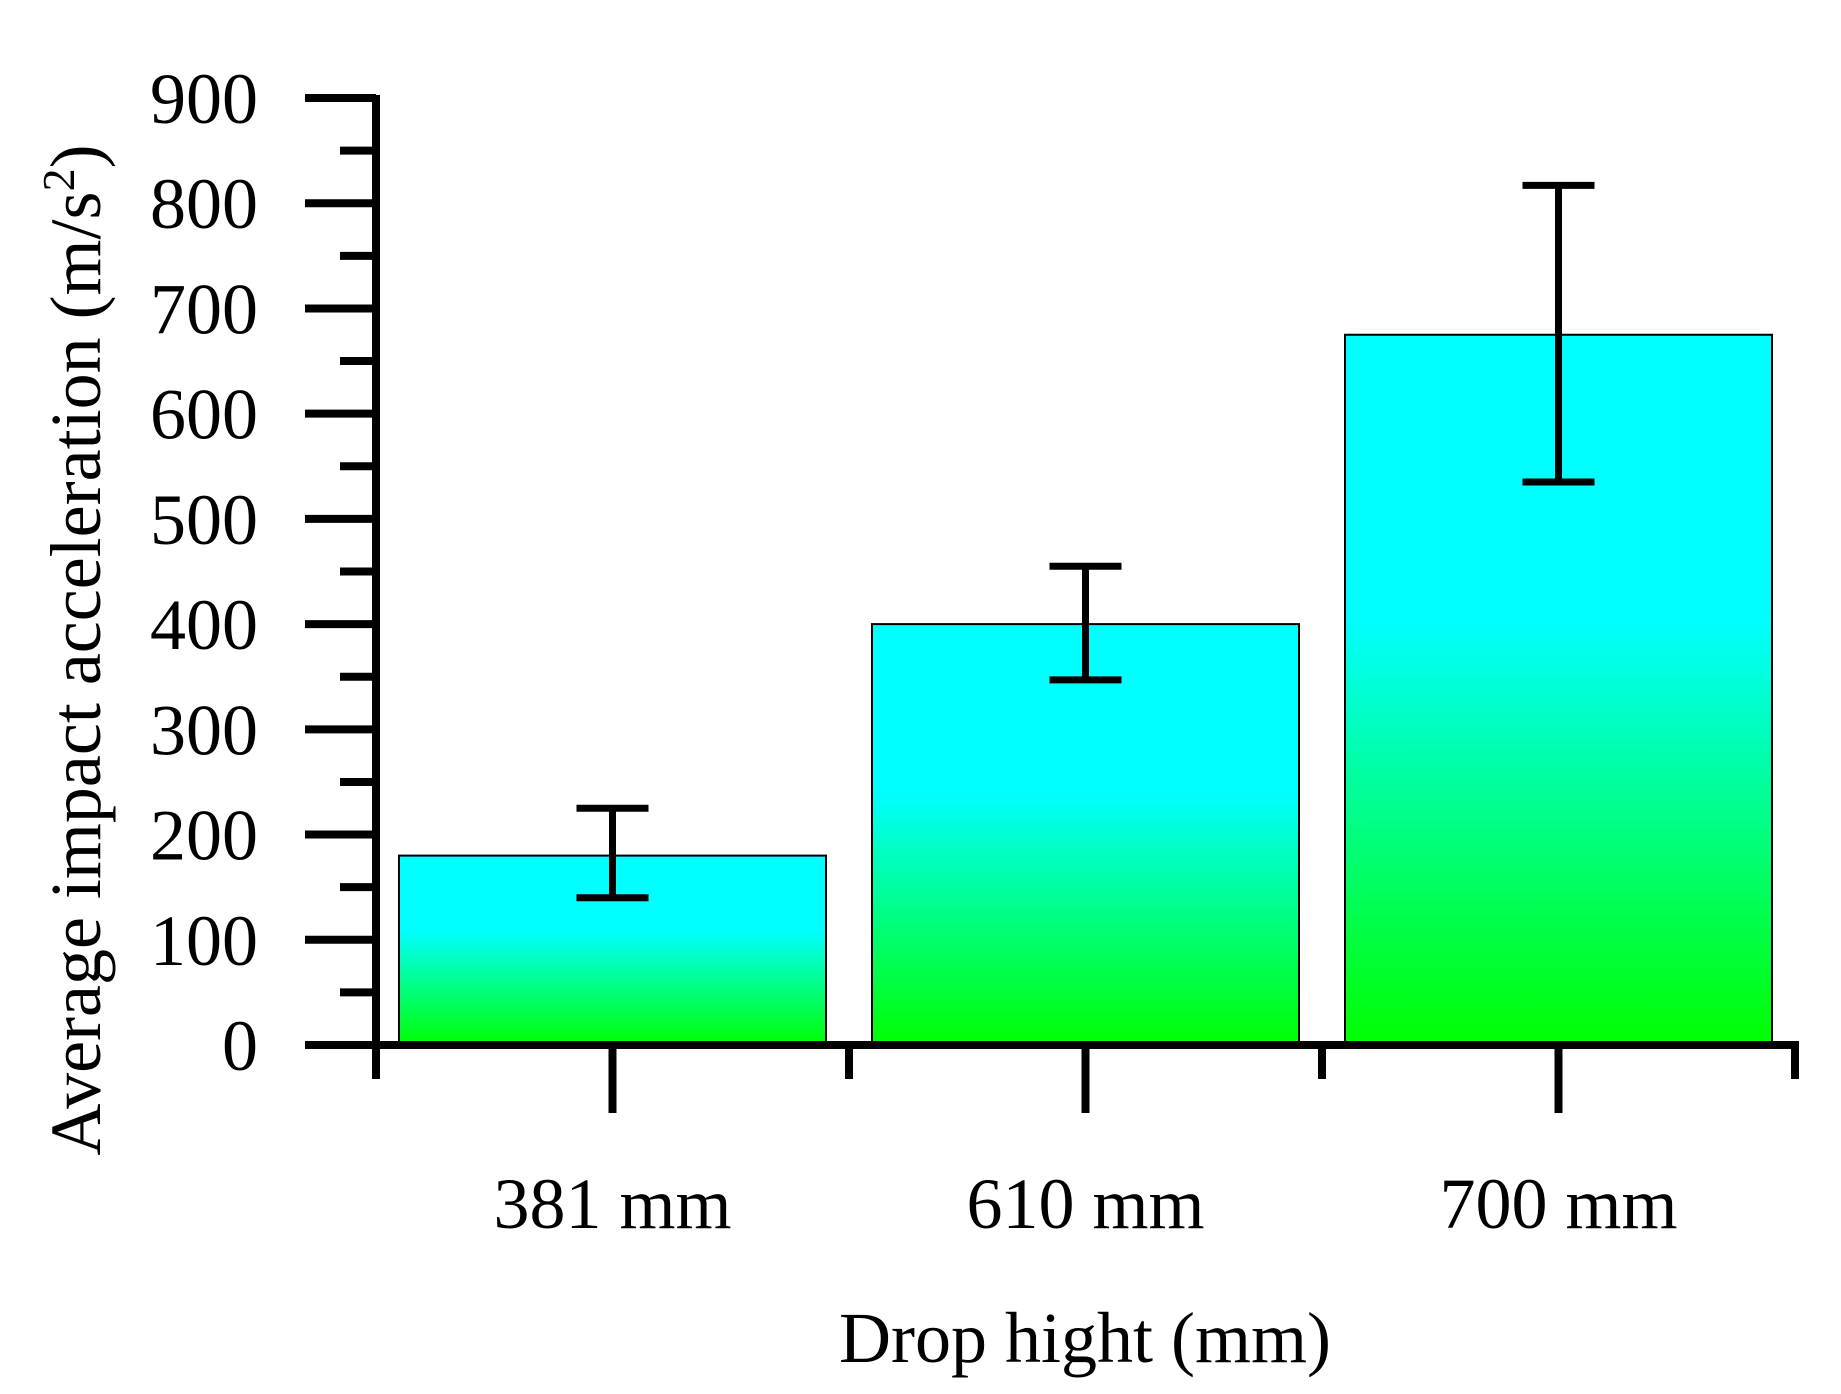  What do you see at coordinates (58, 179) in the screenshot?
I see `y-axis-title-superscript: 2` at bounding box center [58, 179].